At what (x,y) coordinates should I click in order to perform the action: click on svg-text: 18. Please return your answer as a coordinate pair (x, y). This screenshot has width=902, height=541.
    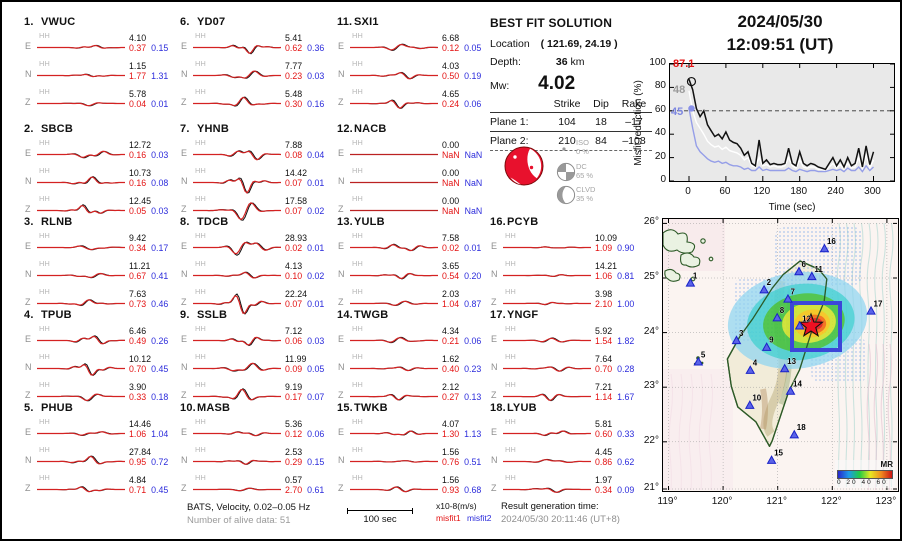
    Looking at the image, I should click on (801, 427).